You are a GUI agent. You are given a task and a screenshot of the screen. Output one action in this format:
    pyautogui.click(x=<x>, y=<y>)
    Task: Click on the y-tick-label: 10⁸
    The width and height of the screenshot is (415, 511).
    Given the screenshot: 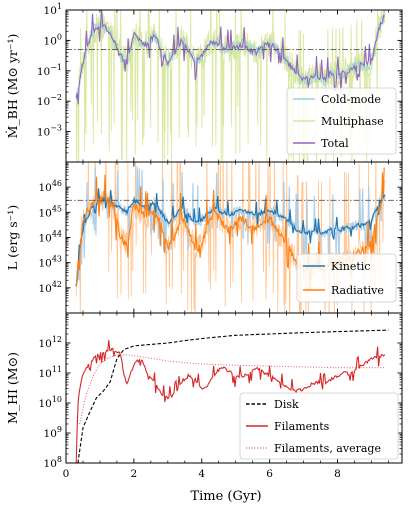 What is the action you would take?
    pyautogui.click(x=53, y=462)
    